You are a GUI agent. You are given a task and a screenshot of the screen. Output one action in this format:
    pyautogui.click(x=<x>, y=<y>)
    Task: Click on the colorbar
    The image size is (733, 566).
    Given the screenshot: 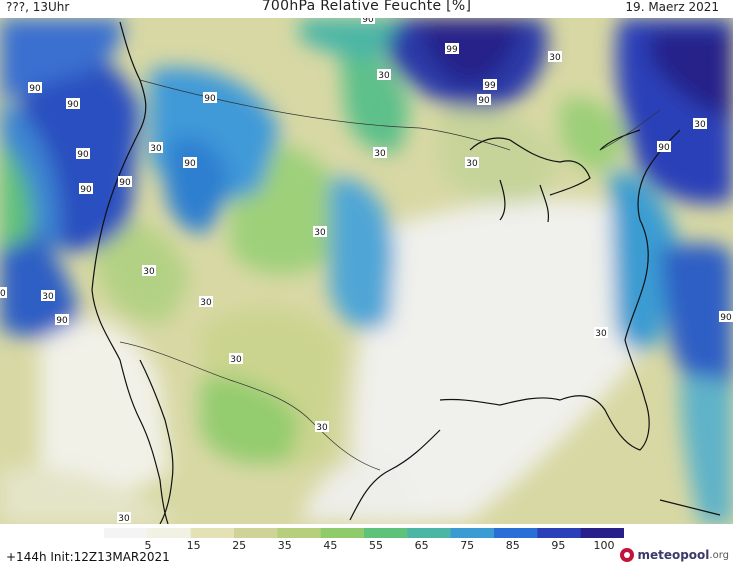 What is the action you would take?
    pyautogui.click(x=364, y=533)
    